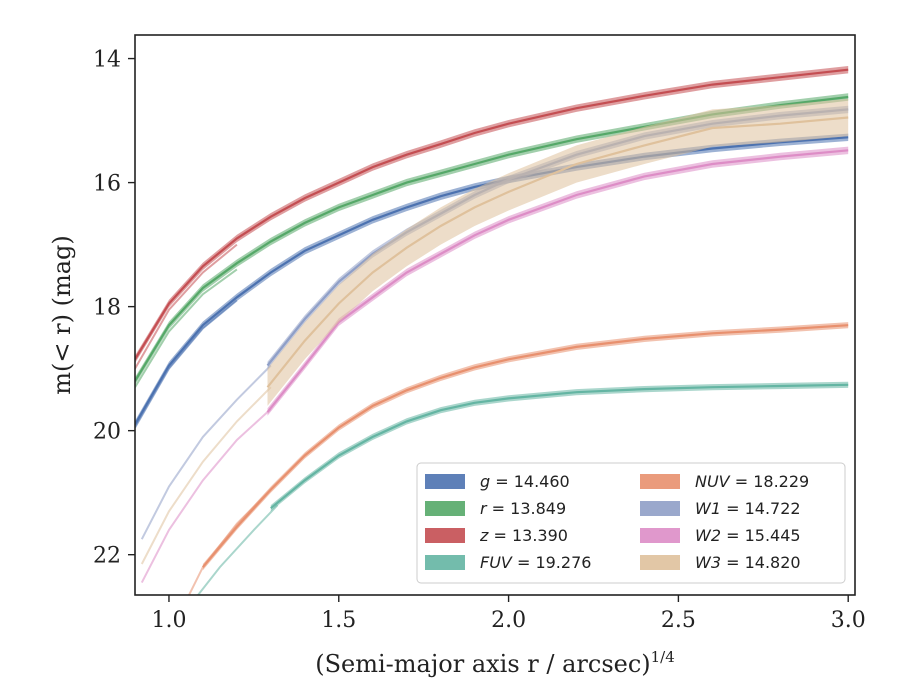 The height and width of the screenshot is (700, 900). I want to click on legend-item-r: r = 13.849, so click(495, 508).